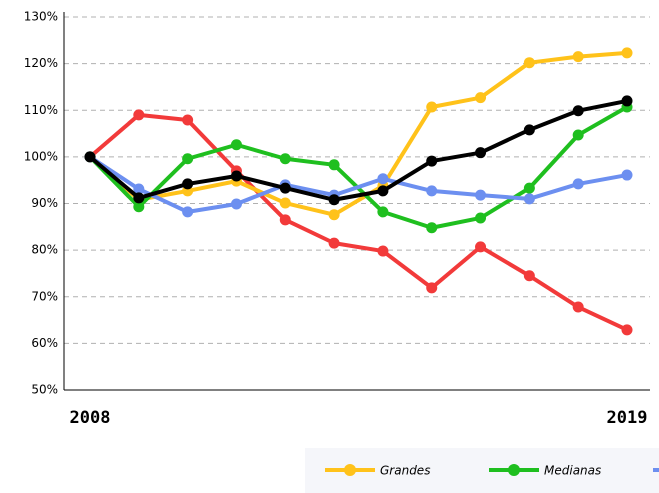  Describe the element at coordinates (627, 418) in the screenshot. I see `x-tick-label: 2019` at that location.